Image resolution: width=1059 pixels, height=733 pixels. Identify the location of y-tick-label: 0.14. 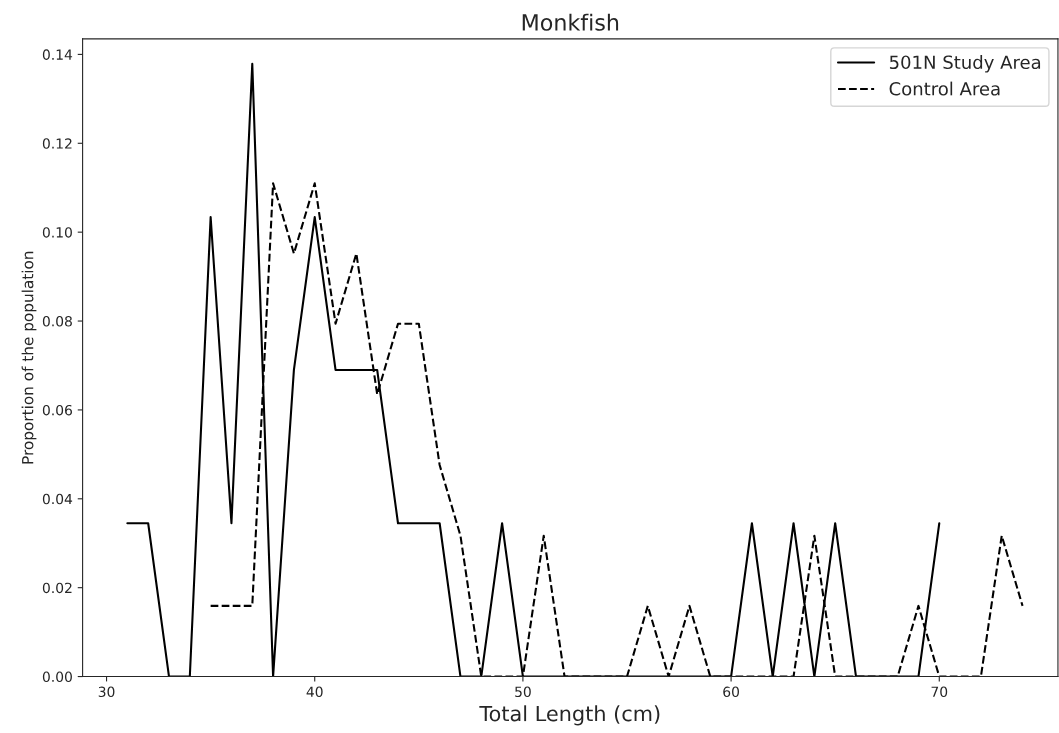
(57, 54).